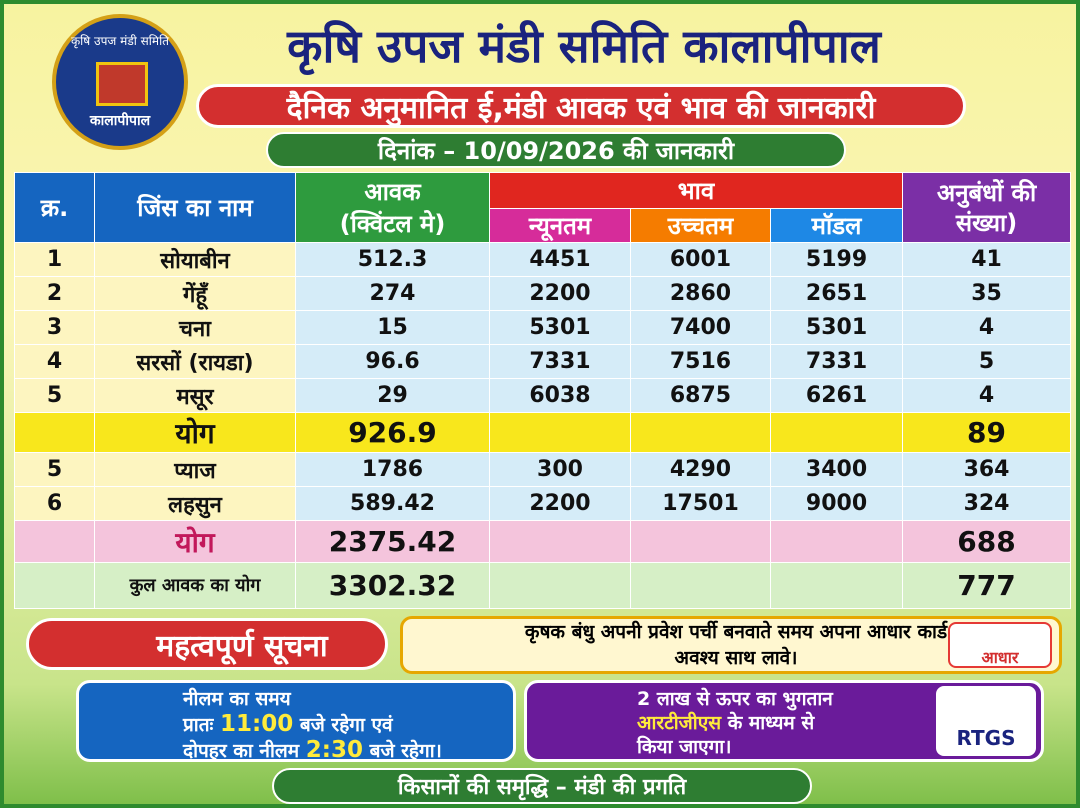  What do you see at coordinates (700, 225) in the screenshot?
I see `header-max: उच्चतम` at bounding box center [700, 225].